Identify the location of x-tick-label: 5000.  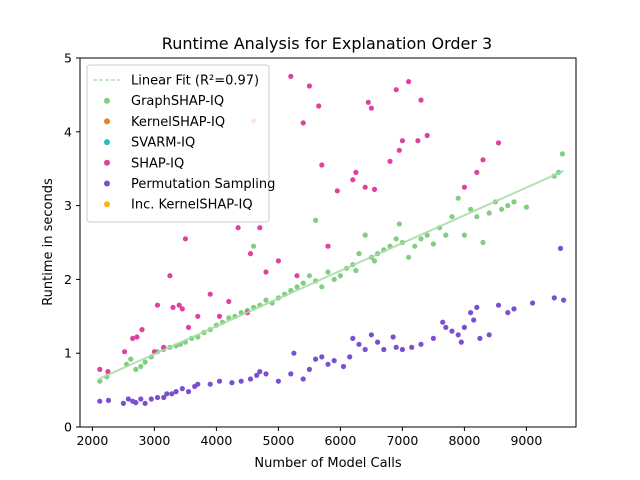
(278, 440).